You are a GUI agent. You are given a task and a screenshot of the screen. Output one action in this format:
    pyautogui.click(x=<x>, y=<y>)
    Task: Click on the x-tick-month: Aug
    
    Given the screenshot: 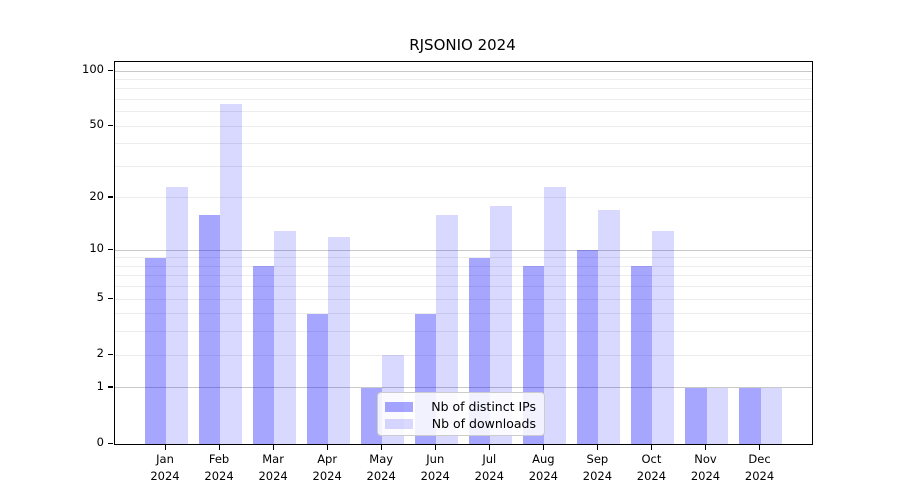 What is the action you would take?
    pyautogui.click(x=543, y=459)
    